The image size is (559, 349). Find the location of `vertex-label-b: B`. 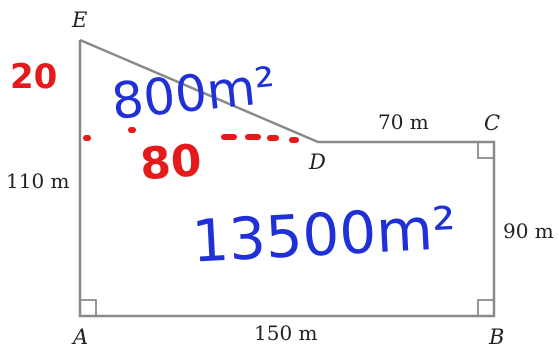

vertex-label-b: B is located at coordinates (496, 337).